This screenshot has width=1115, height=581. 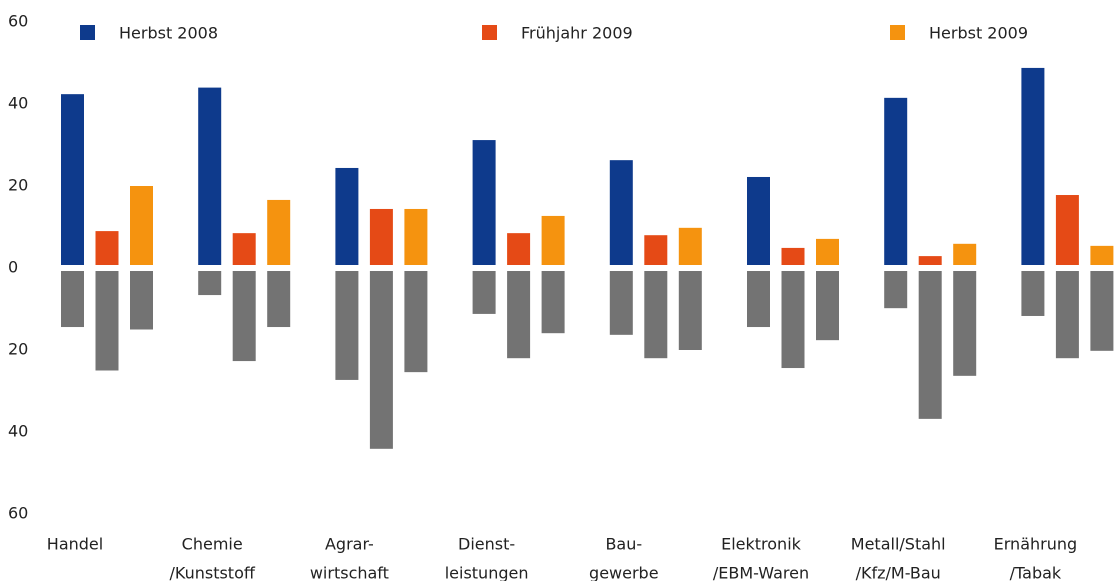 I want to click on x-tick-label: /Tabak, so click(x=1036, y=572).